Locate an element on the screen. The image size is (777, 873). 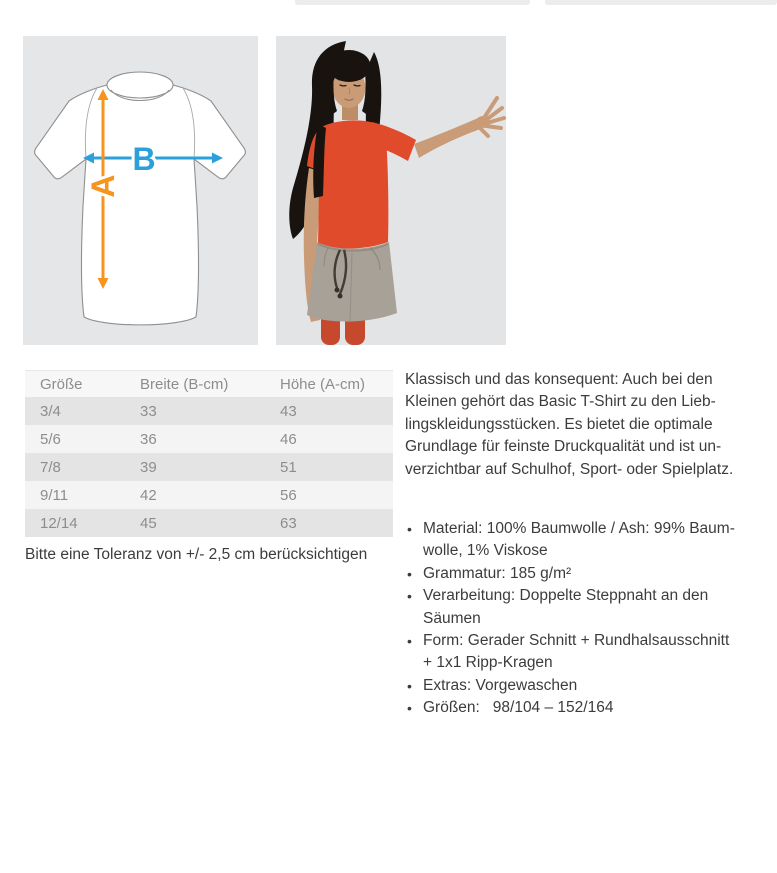
spec-line: wolle, 1% Viskose is located at coordinates (485, 551).